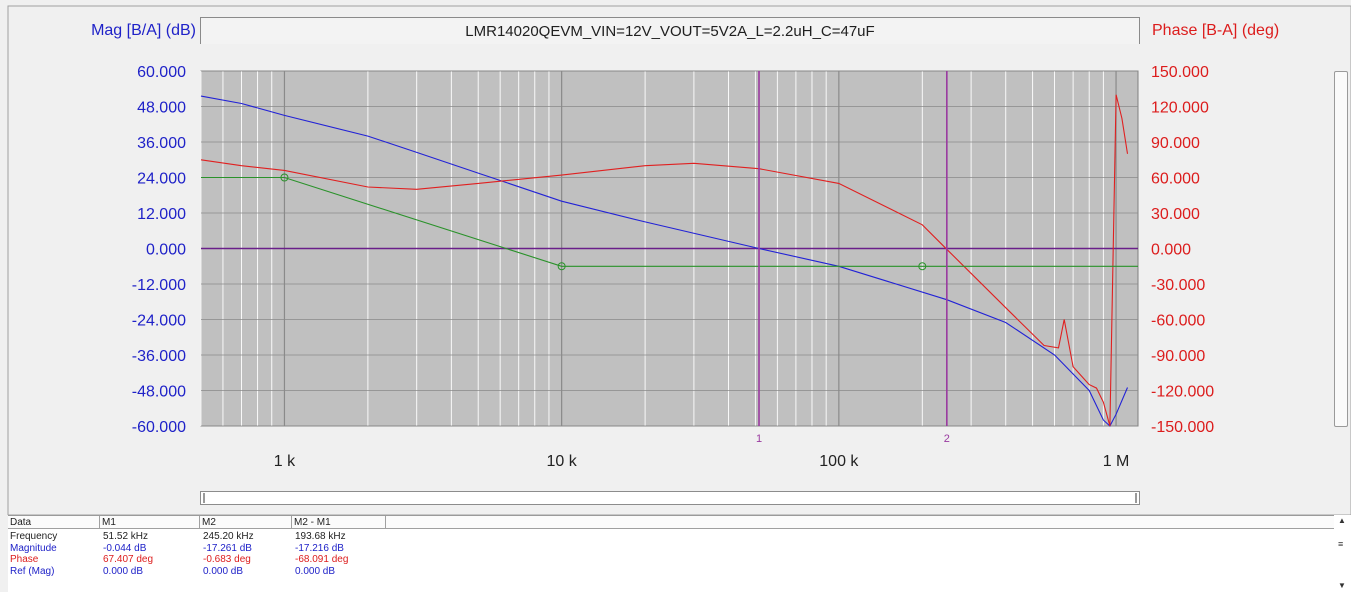 This screenshot has width=1351, height=592. I want to click on vertical-scrollbar, so click(1341, 249).